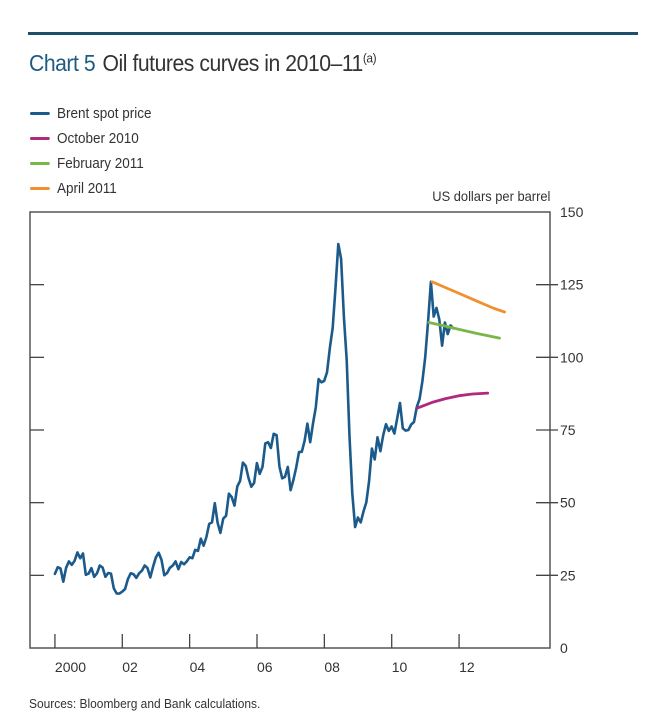 This screenshot has width=654, height=720. What do you see at coordinates (468, 297) in the screenshot?
I see `series-line-april-2011` at bounding box center [468, 297].